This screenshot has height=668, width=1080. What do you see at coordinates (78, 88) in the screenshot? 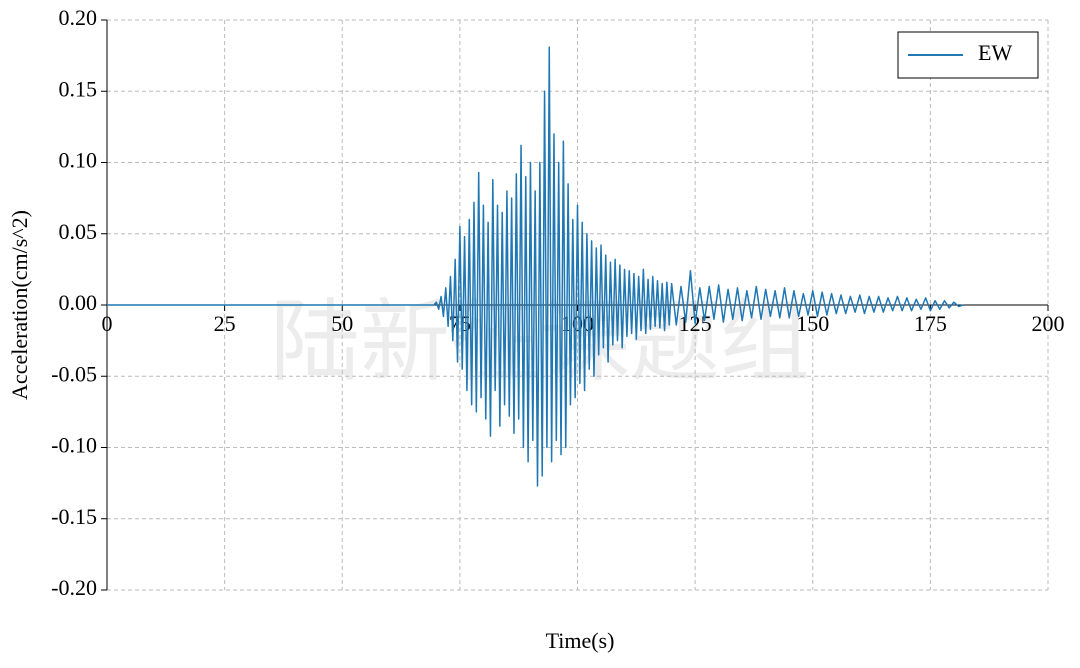
I see `y-tick-label: 0.15` at bounding box center [78, 88].